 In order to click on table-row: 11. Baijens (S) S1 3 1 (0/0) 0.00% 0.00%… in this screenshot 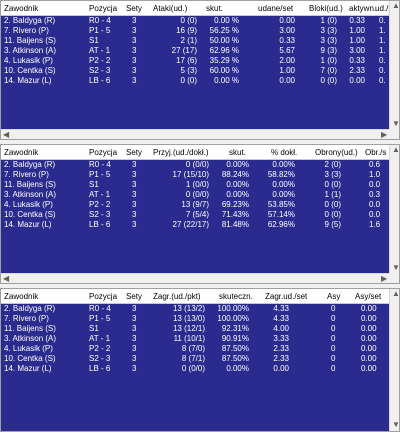, I will do `click(196, 185)`.